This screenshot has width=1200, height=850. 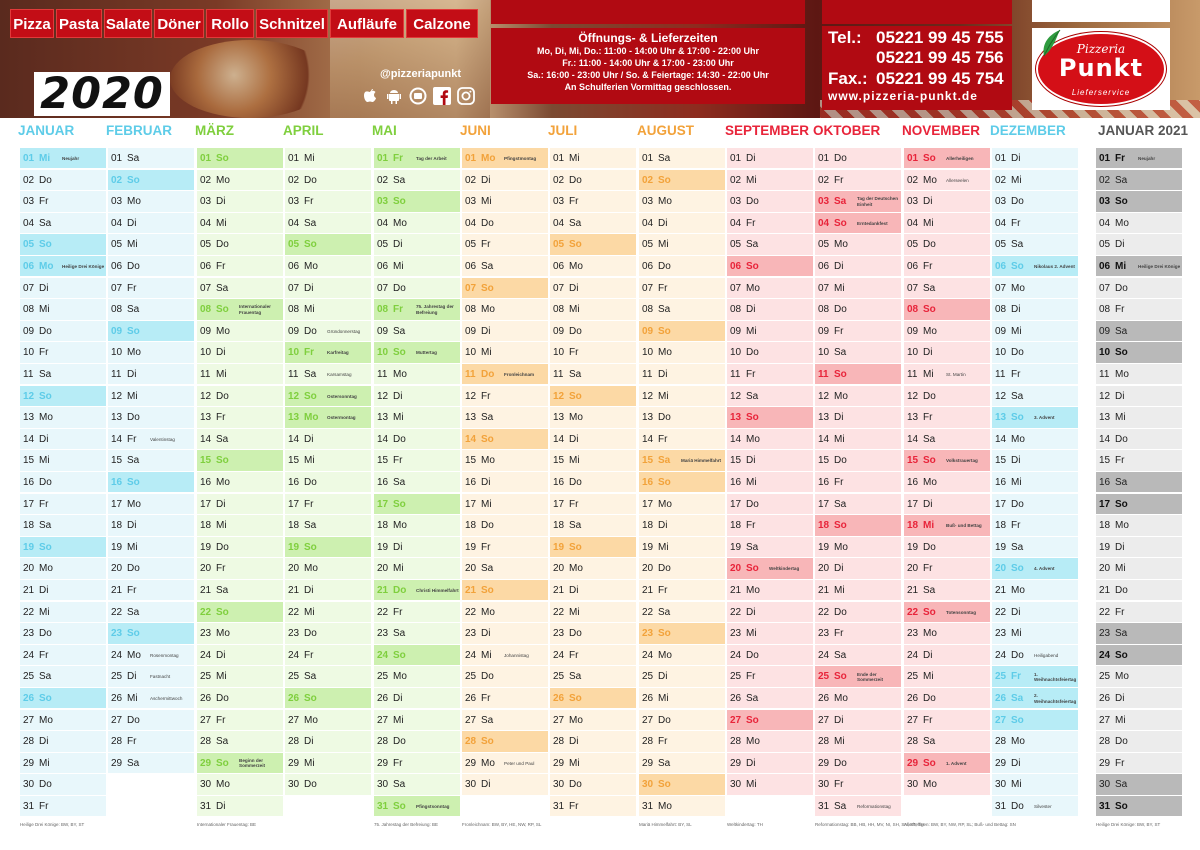 What do you see at coordinates (913, 504) in the screenshot?
I see `day-number: 17` at bounding box center [913, 504].